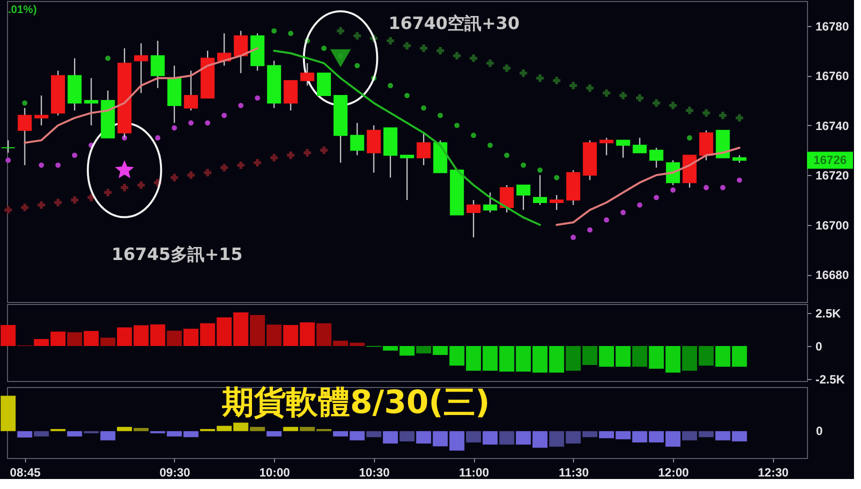 The image size is (861, 489). I want to click on y-tick-label: 16700, so click(833, 225).